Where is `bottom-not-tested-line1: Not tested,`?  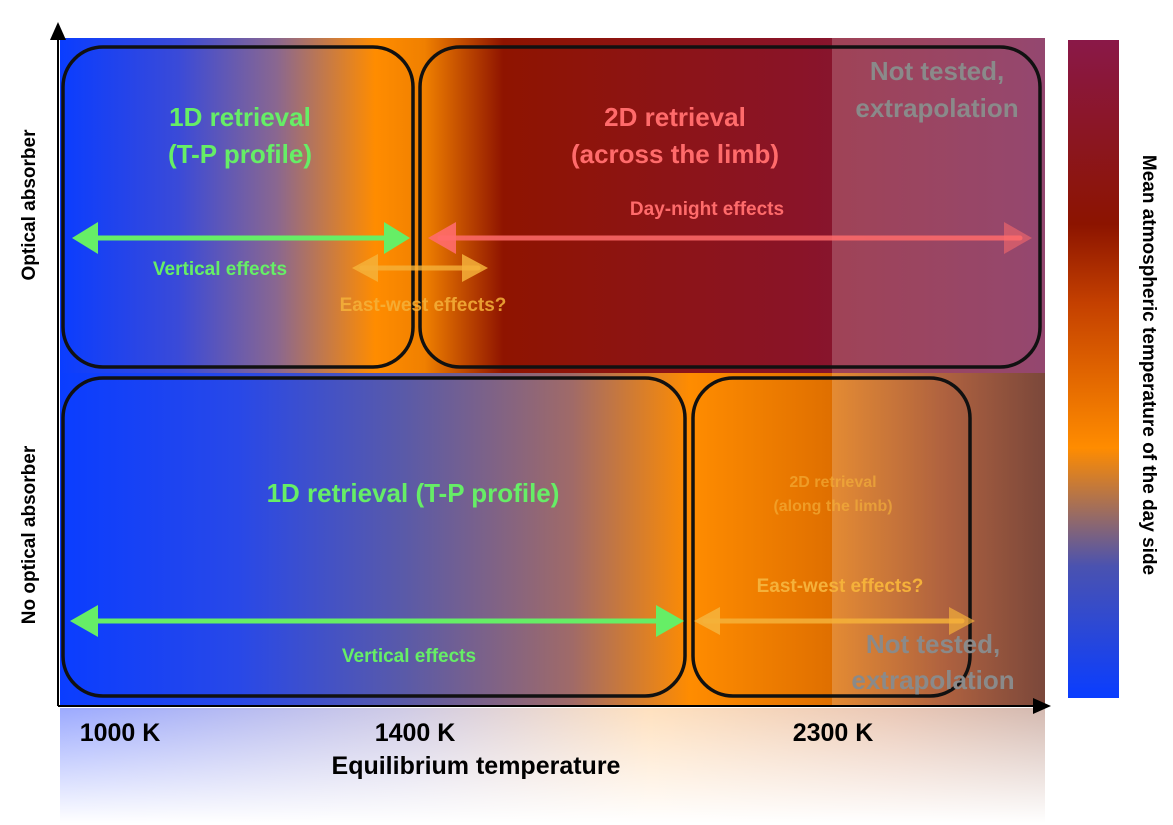 bottom-not-tested-line1: Not tested, is located at coordinates (933, 644).